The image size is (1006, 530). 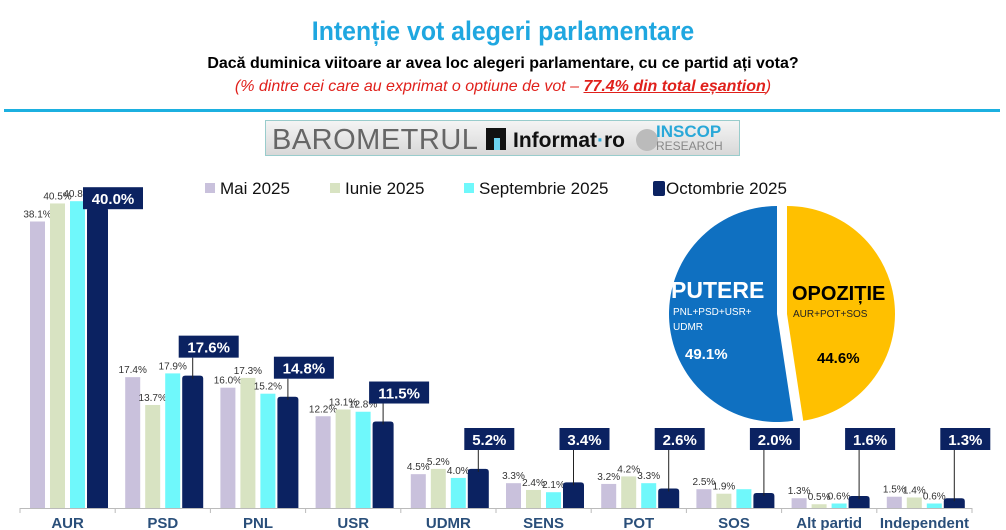 What do you see at coordinates (689, 146) in the screenshot?
I see `inscop-research: RESEARCH` at bounding box center [689, 146].